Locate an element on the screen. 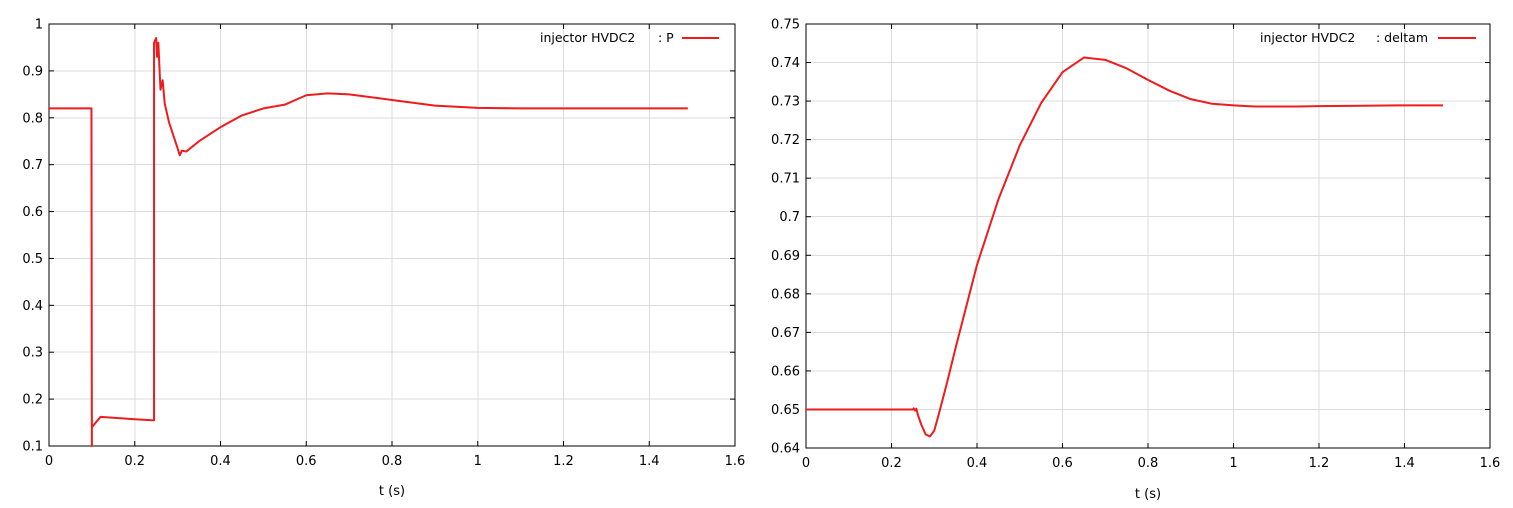 The image size is (1513, 508). legend: injector HVDC2 : P is located at coordinates (629, 37).